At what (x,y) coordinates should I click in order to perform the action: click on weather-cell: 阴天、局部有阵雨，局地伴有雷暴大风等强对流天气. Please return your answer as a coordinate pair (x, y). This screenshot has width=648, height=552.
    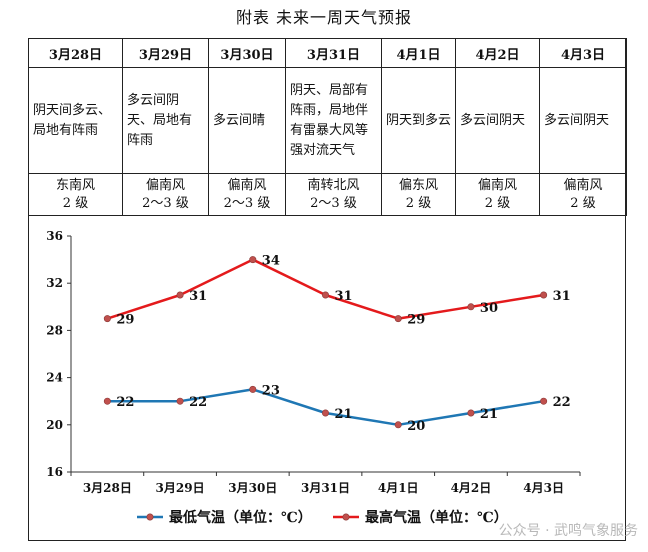
    Looking at the image, I should click on (333, 120).